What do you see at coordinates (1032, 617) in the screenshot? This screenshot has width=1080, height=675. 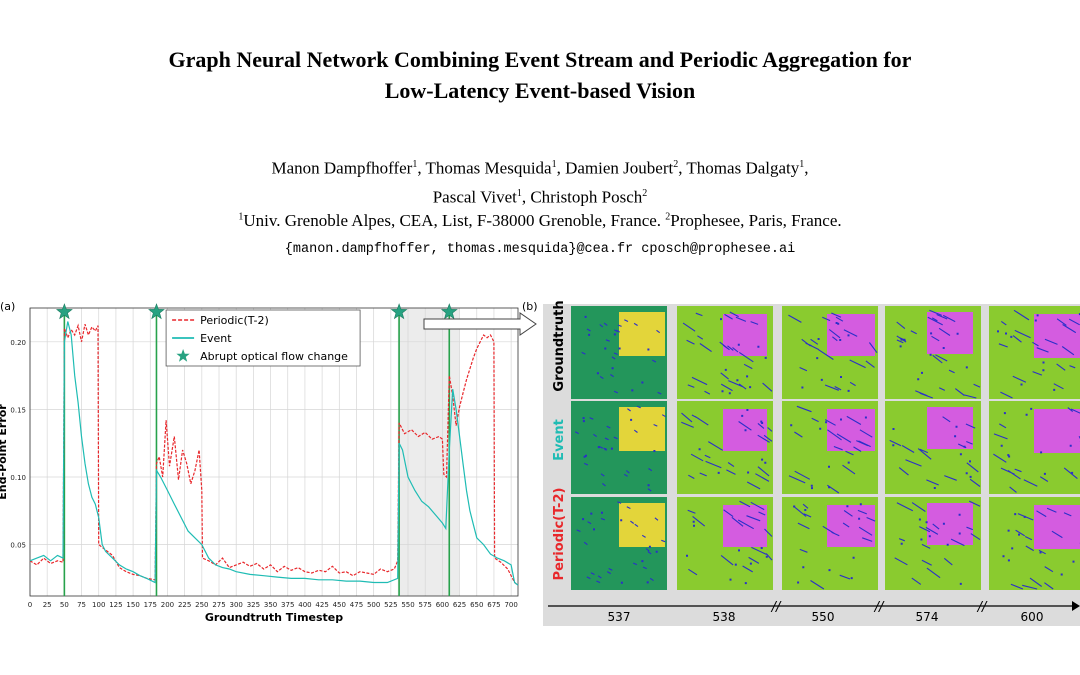 I see `timestep-label: 600` at bounding box center [1032, 617].